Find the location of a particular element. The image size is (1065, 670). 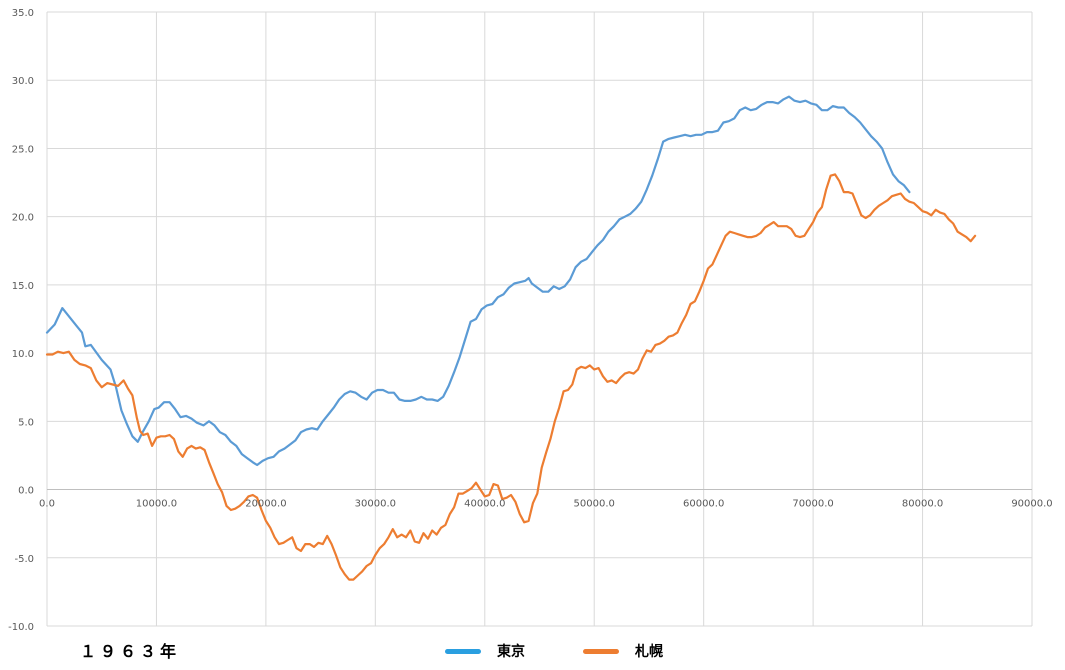

x-tick-label: 40000.0 is located at coordinates (484, 504).